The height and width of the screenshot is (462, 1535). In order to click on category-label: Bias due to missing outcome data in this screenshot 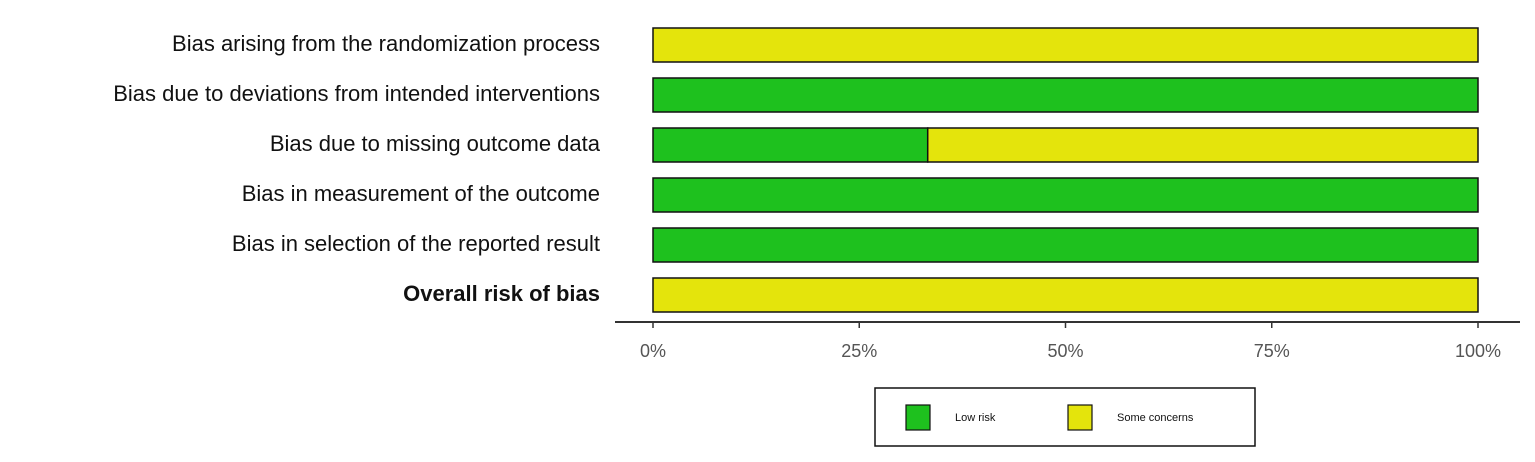, I will do `click(435, 143)`.